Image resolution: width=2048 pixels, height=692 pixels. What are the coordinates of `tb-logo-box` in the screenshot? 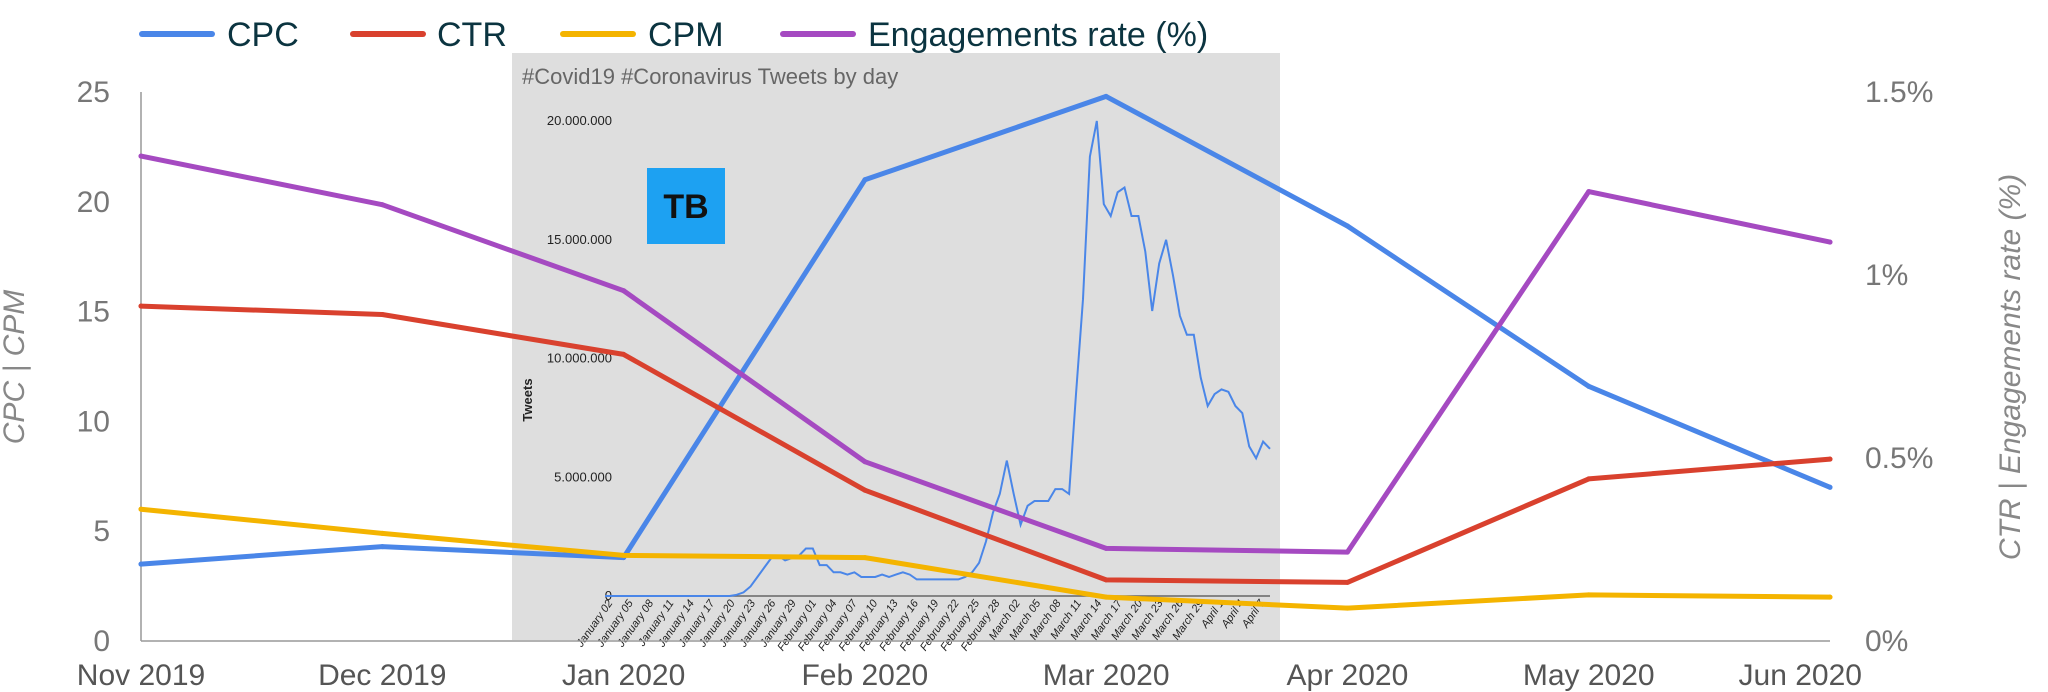 It's located at (686, 206).